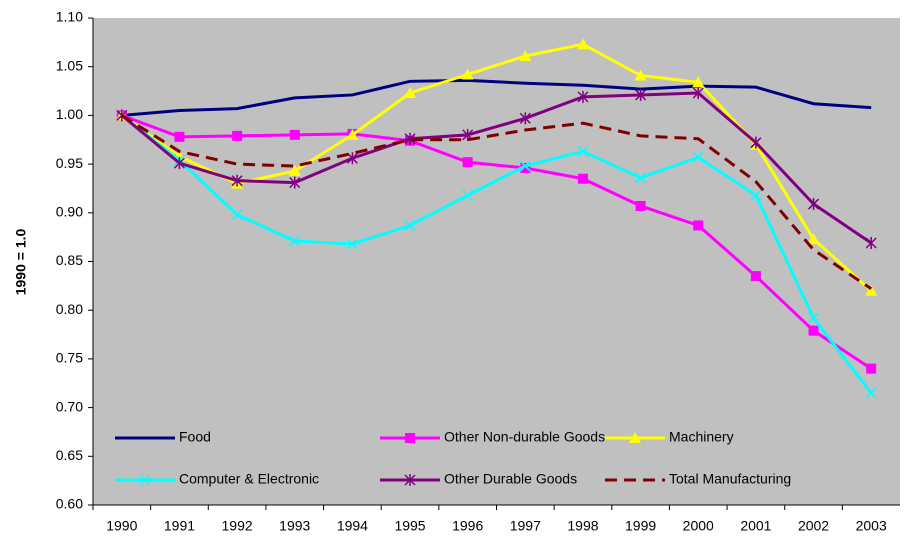 This screenshot has width=906, height=542. I want to click on y-tick-label: 1.05, so click(69, 65).